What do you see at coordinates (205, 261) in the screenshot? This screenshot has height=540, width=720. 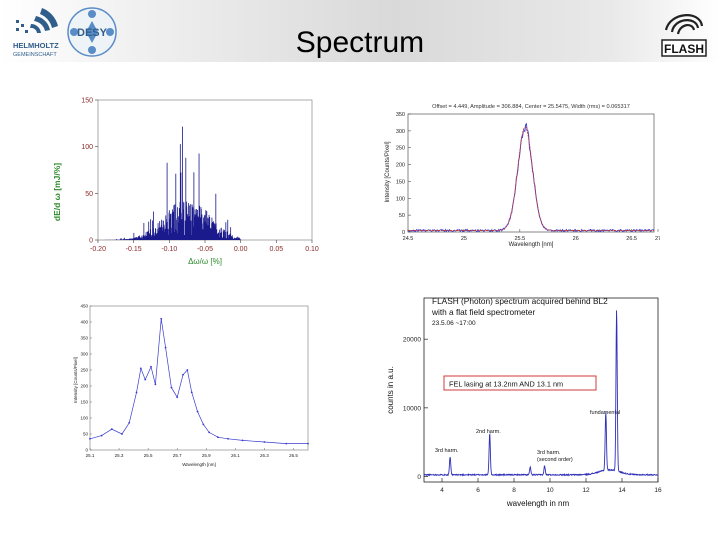 I see `p1-x-axis-label: Δω/ω [%]` at bounding box center [205, 261].